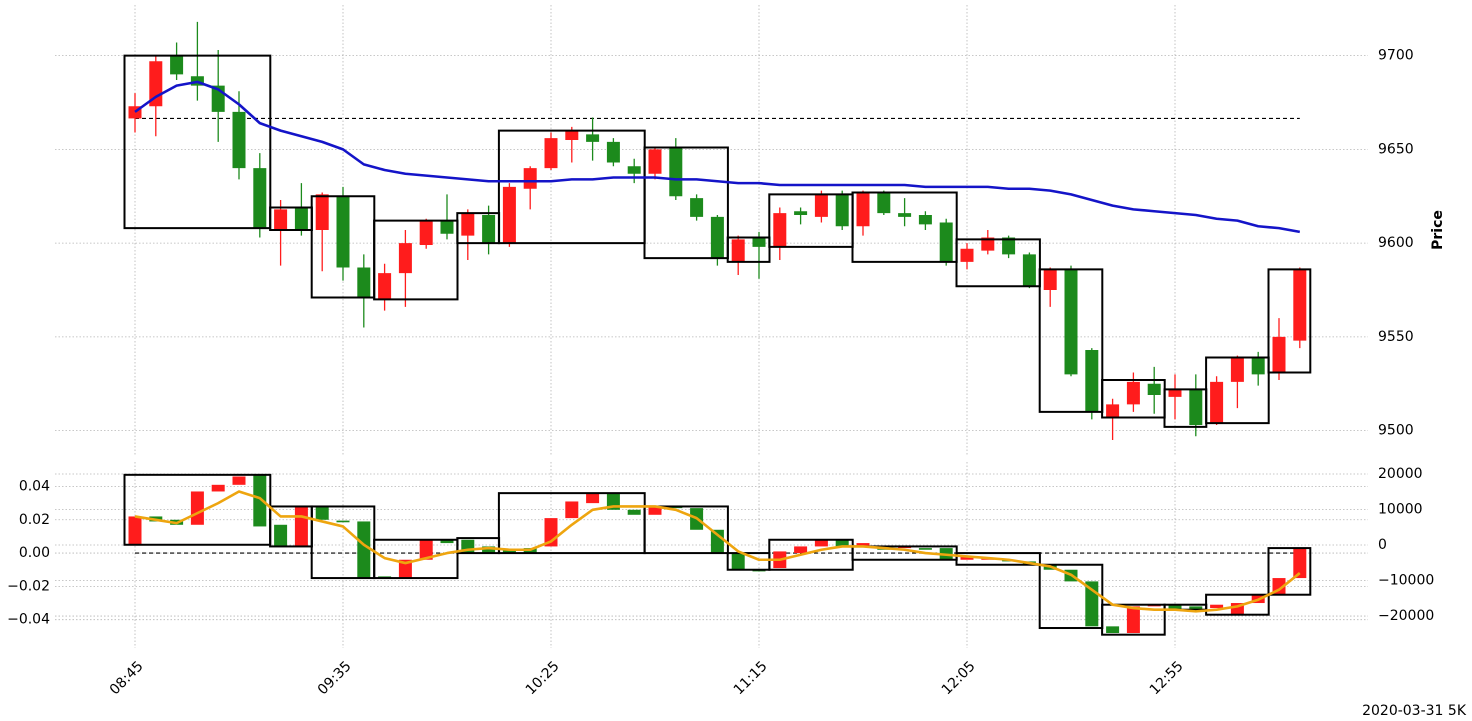 Image resolution: width=1472 pixels, height=721 pixels. What do you see at coordinates (34, 520) in the screenshot?
I see `y-tick-label: 0.02` at bounding box center [34, 520].